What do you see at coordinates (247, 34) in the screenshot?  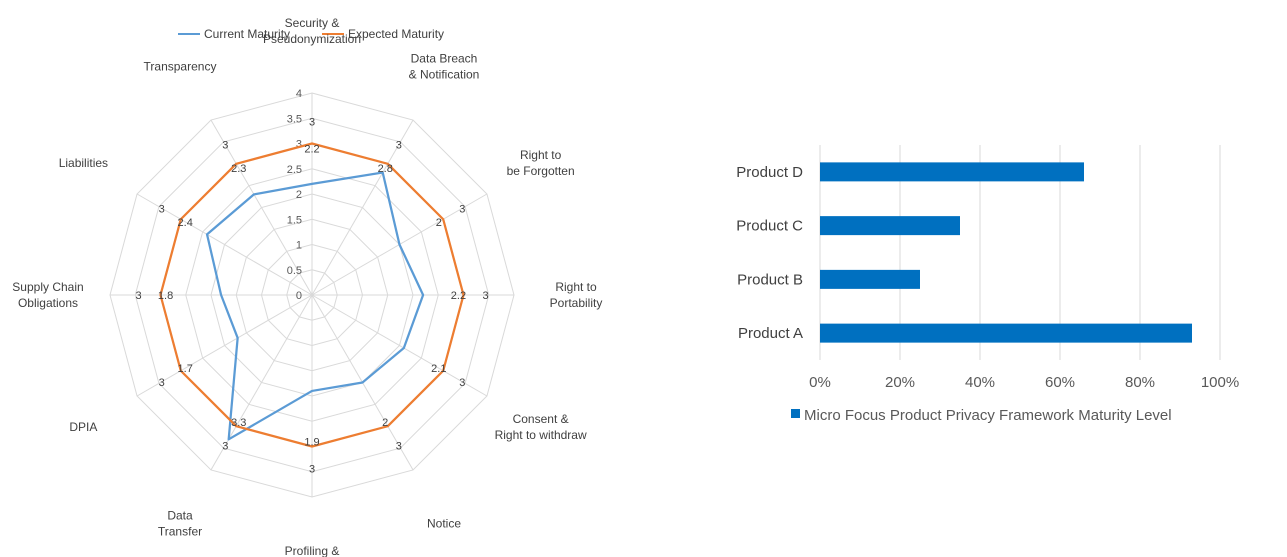 I see `legend-label-current: Current Maturity` at bounding box center [247, 34].